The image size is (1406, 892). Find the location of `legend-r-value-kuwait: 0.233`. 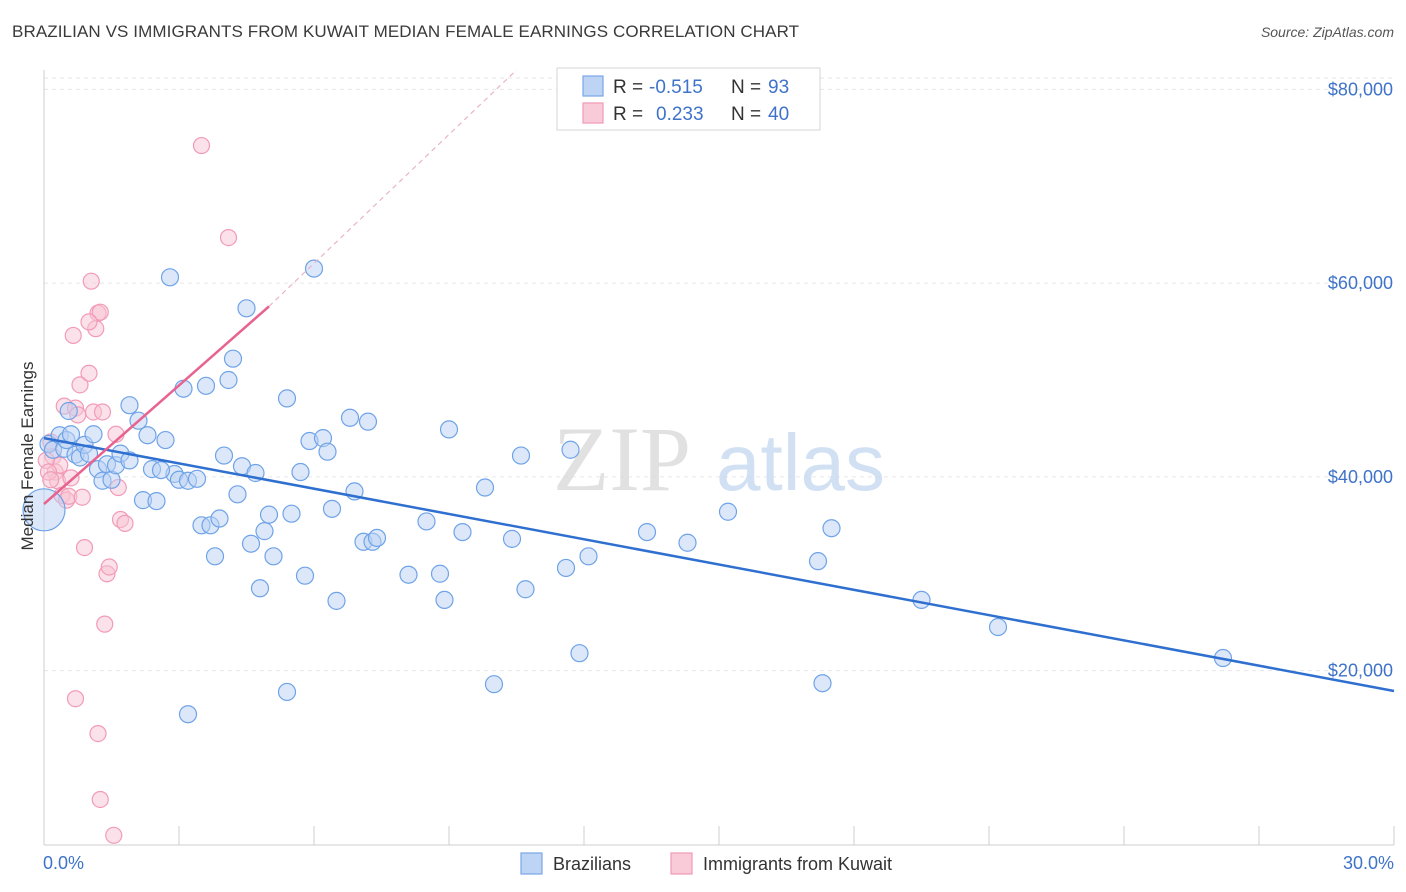

legend-r-value-kuwait: 0.233 is located at coordinates (680, 114).